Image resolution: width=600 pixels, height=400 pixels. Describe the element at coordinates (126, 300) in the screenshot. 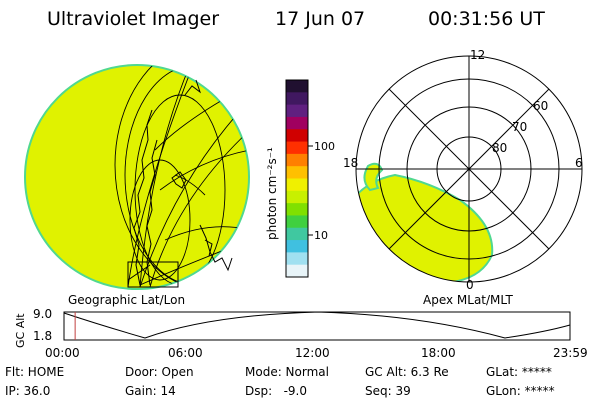

I see `geographic-label: Geographic Lat/Lon` at that location.